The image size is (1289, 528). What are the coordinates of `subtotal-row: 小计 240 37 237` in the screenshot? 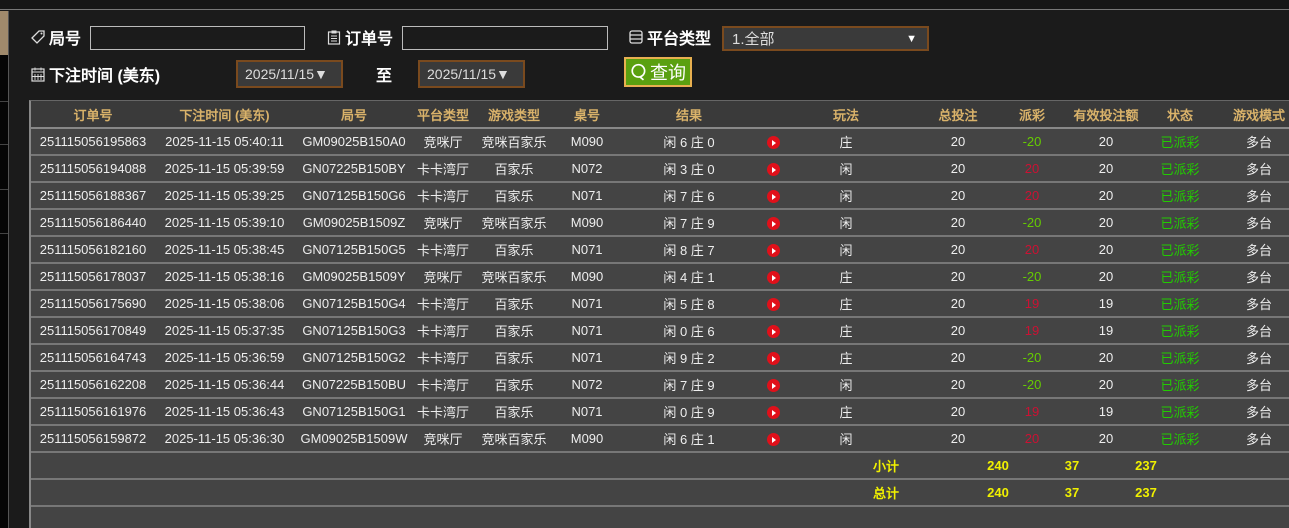 It's located at (660, 466).